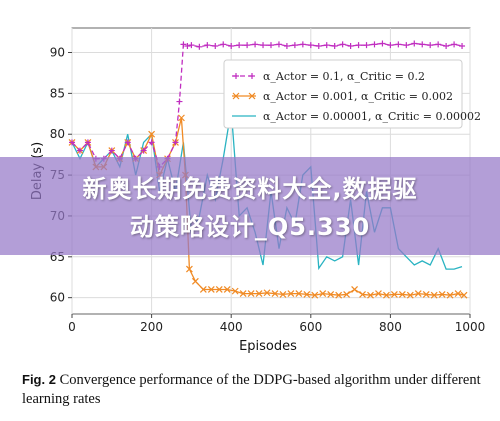 The width and height of the screenshot is (500, 421). What do you see at coordinates (372, 116) in the screenshot?
I see `legend-label: α_Actor = 0.00001, α_Critic = 0.00002` at bounding box center [372, 116].